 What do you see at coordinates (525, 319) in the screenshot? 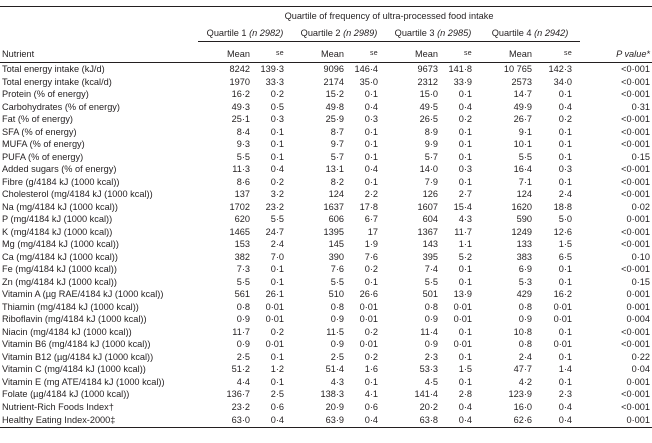
I see `q4-mean: 0·9` at bounding box center [525, 319].